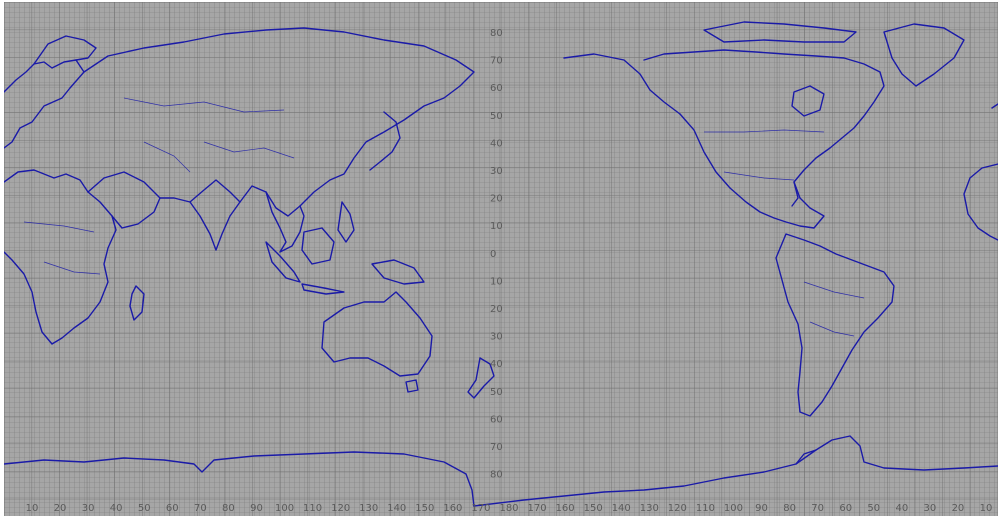  I want to click on coastline-madagascar, so click(137, 303).